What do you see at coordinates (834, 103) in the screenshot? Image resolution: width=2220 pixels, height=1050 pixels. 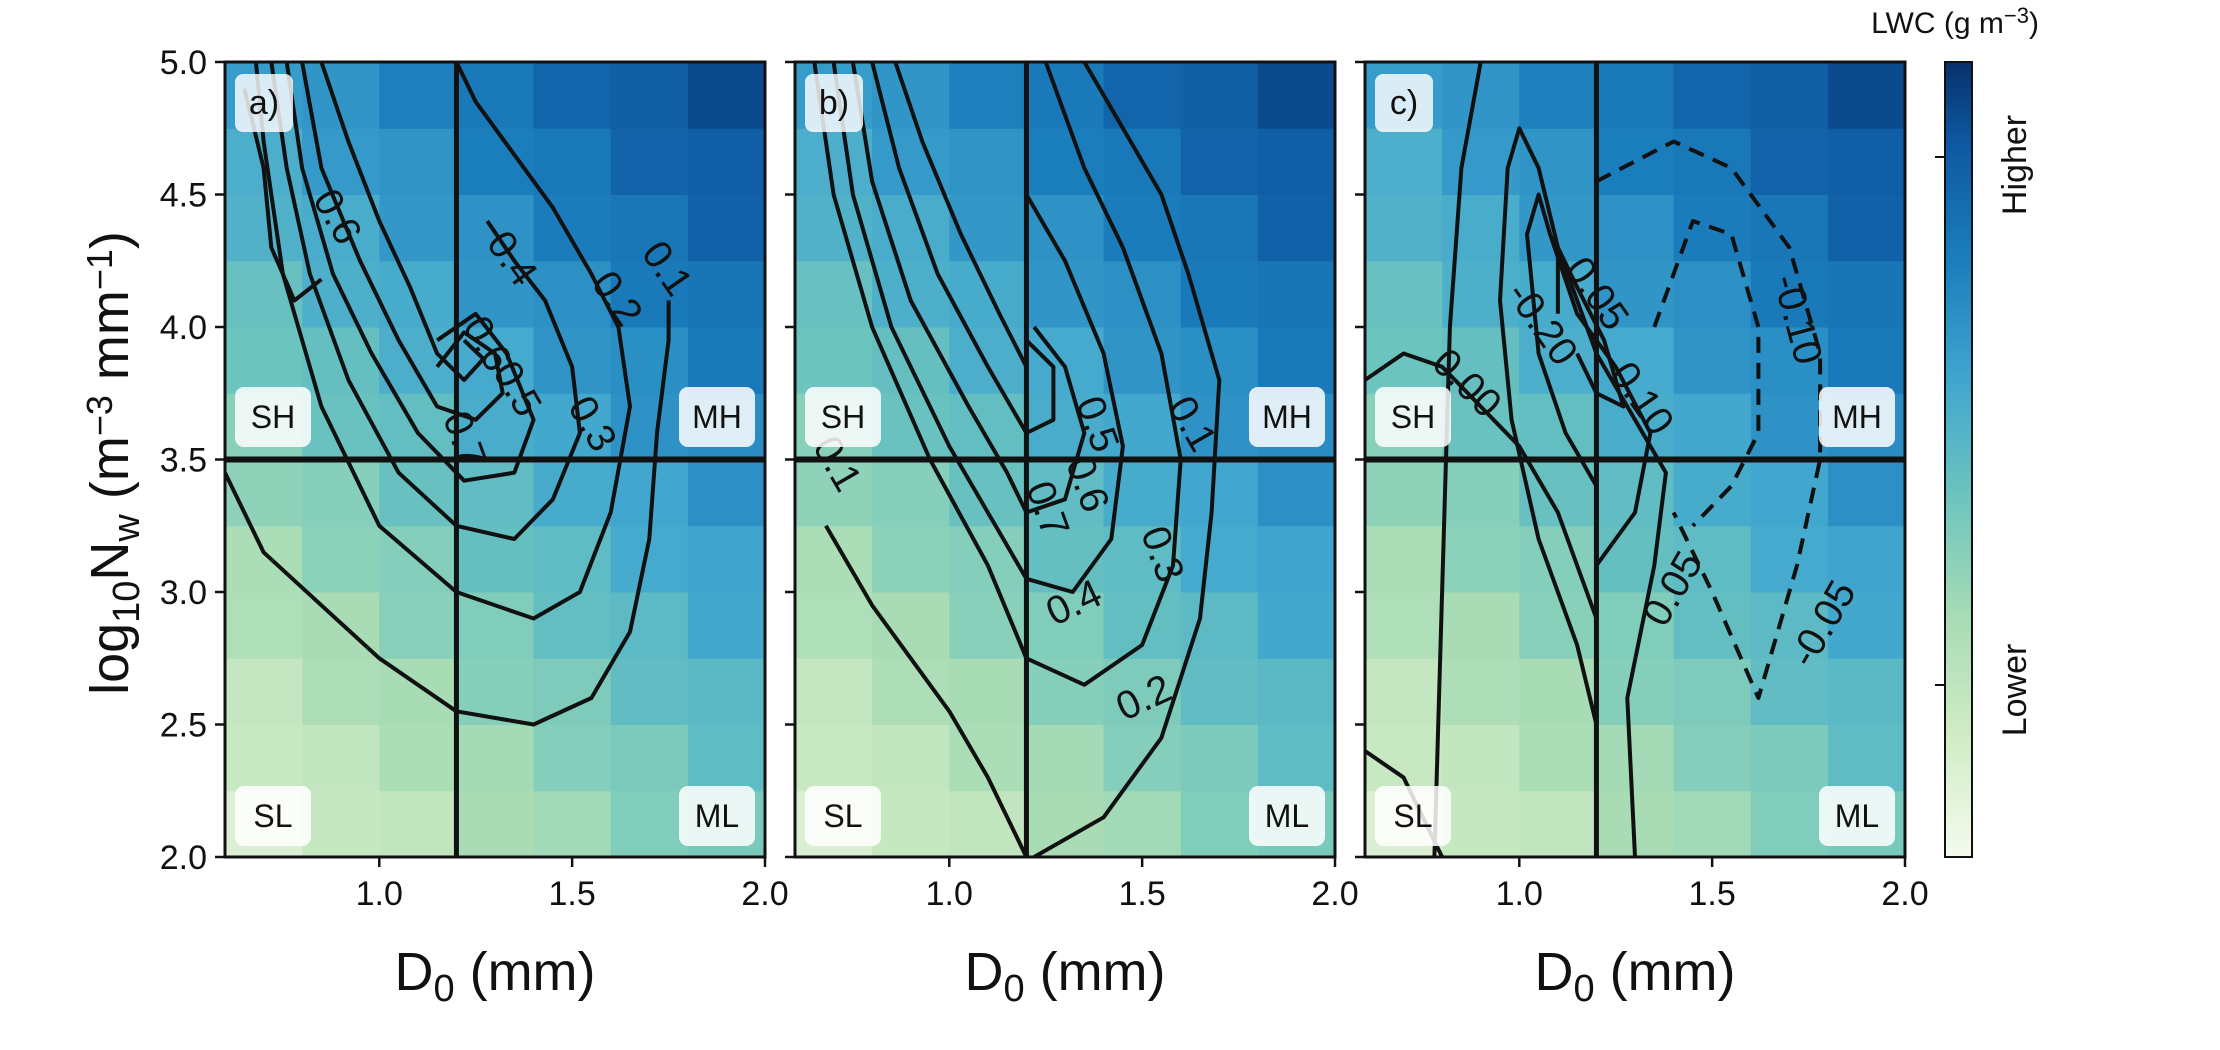 I see `panel-letter: b)` at bounding box center [834, 103].